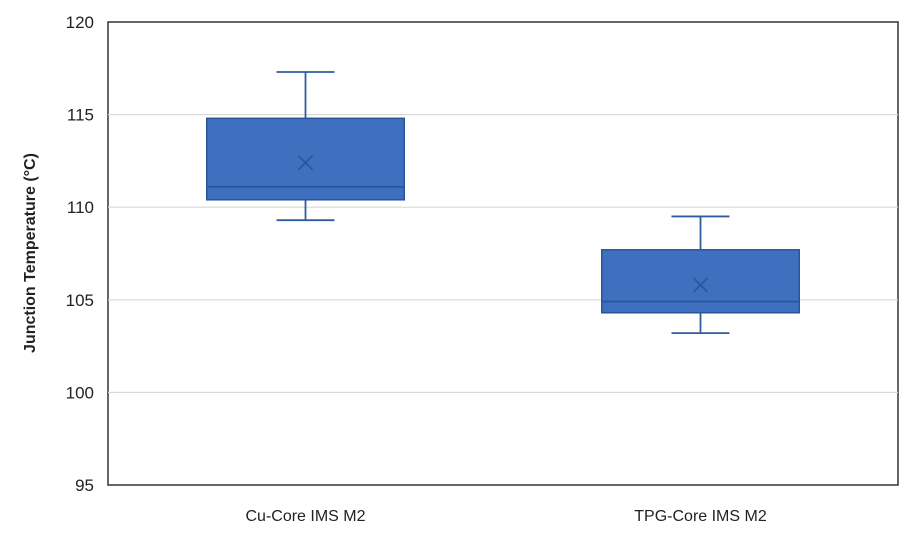  Describe the element at coordinates (80, 207) in the screenshot. I see `y-tick-label: 110` at that location.